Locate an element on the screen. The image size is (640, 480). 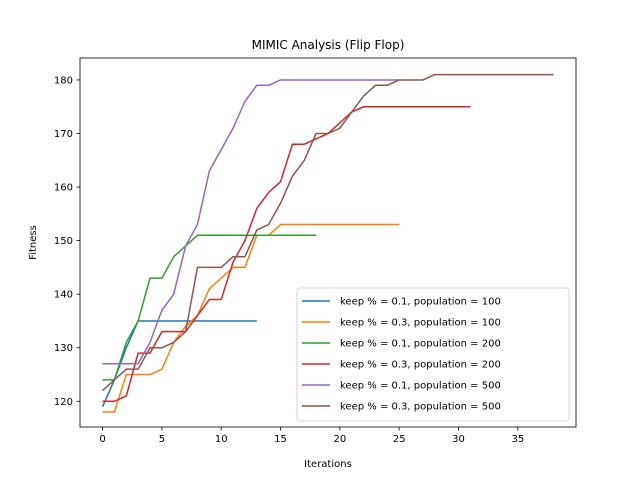
x-tick-label: 5 is located at coordinates (162, 439).